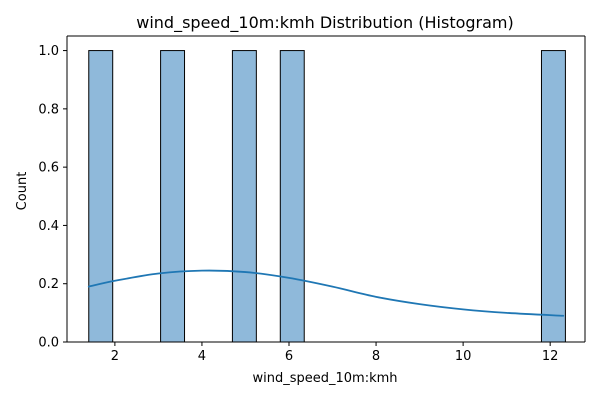  Describe the element at coordinates (48, 109) in the screenshot. I see `y-tick-label-0.8: 0.8` at that location.